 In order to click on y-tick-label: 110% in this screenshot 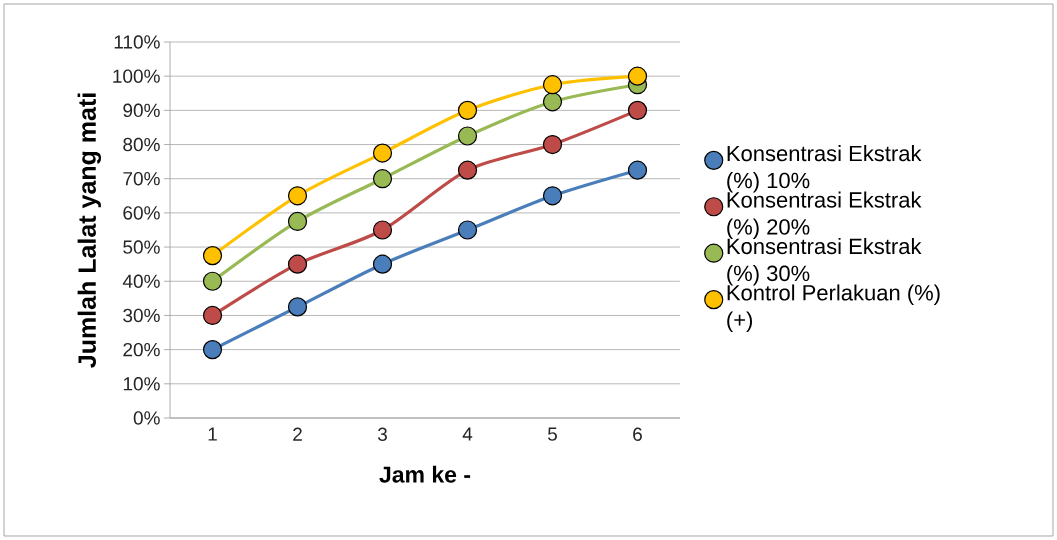, I will do `click(137, 42)`.